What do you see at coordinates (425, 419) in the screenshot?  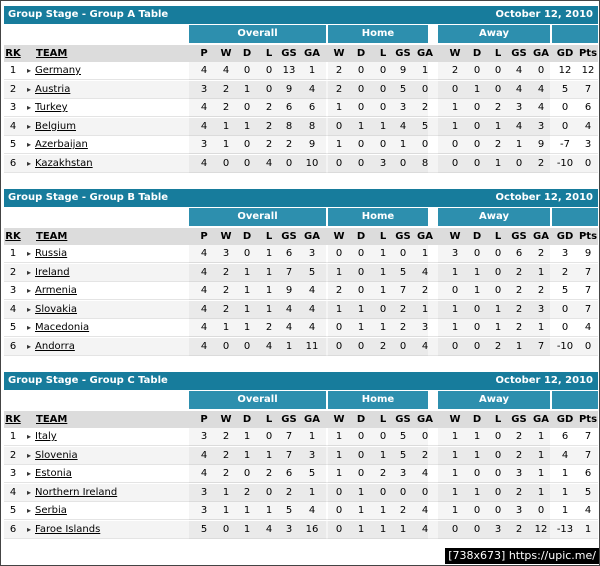 I see `column-header: GA` at bounding box center [425, 419].